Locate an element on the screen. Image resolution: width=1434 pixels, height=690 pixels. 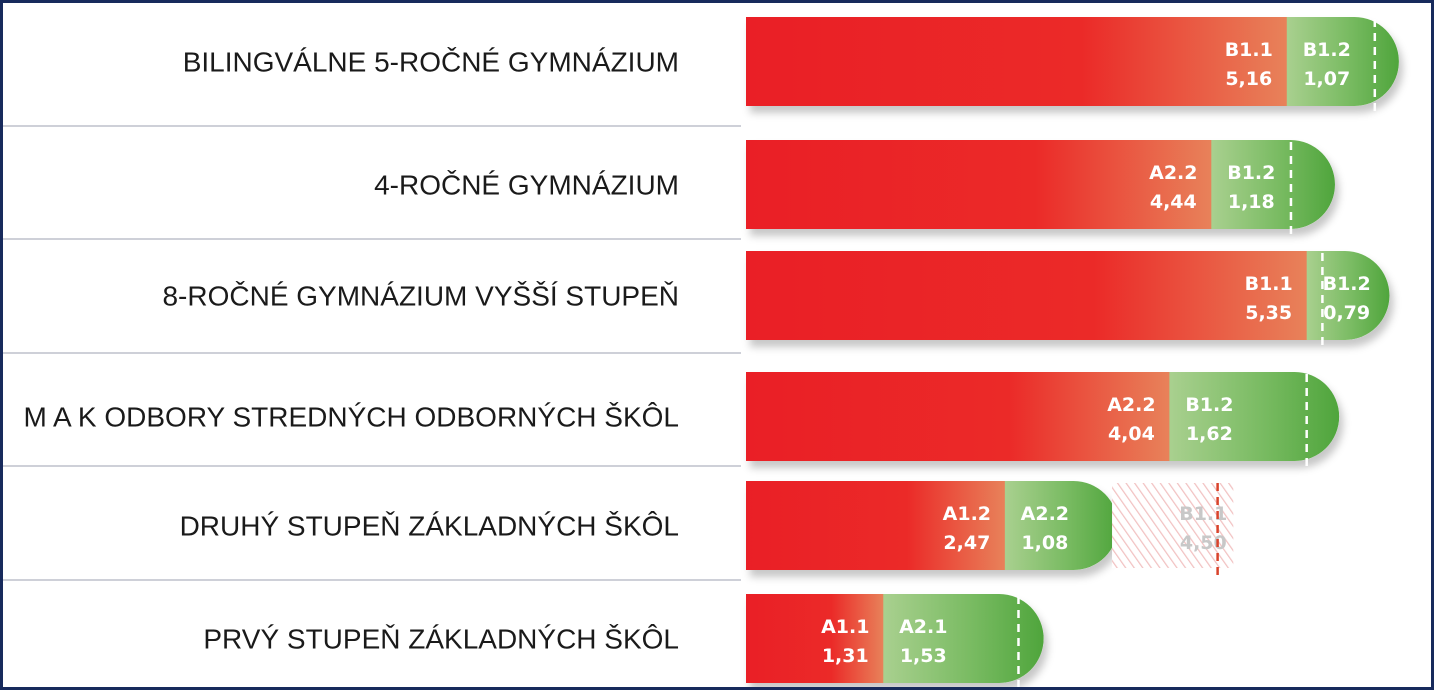
category-label: PRVÝ STUPEŇ ZÁKLADNÝCH ŠKÔL is located at coordinates (441, 639).